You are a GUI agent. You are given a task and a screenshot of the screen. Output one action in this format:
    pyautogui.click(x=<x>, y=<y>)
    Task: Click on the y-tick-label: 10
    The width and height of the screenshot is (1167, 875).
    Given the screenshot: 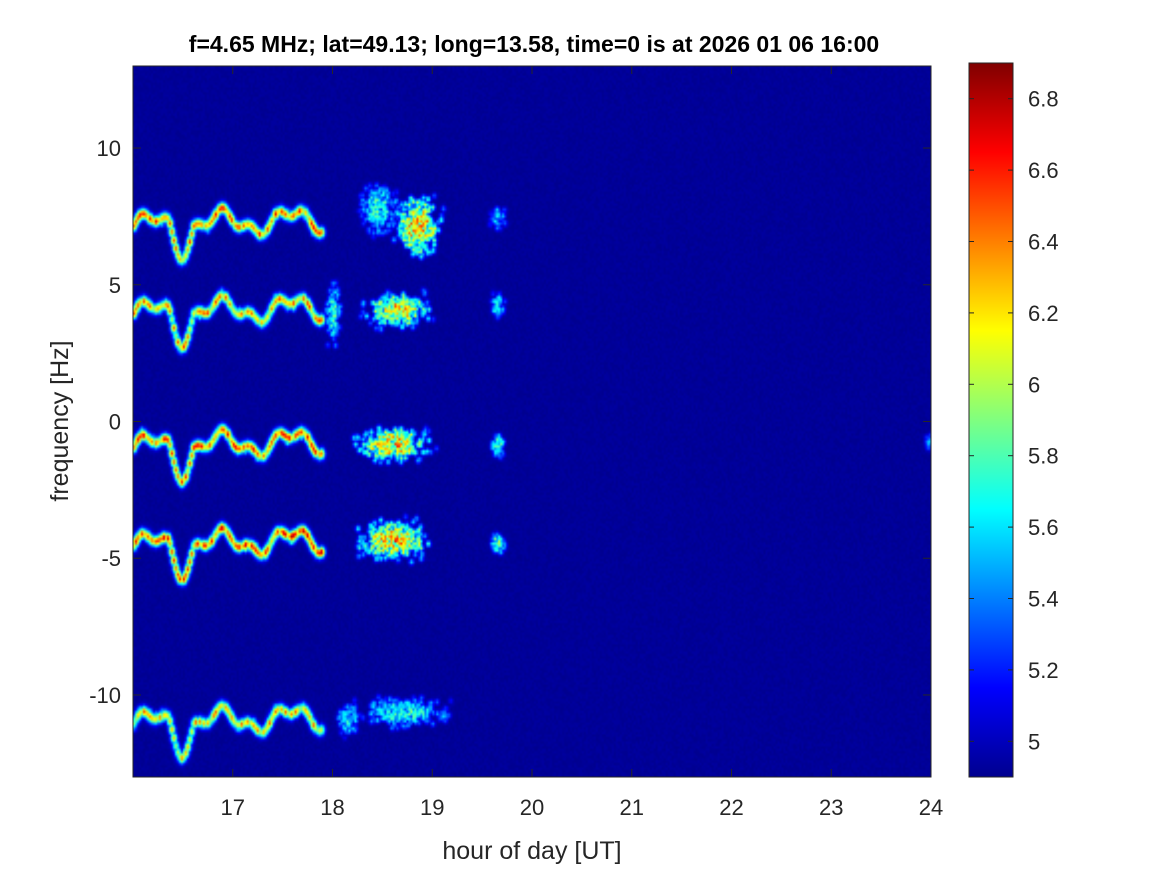 What is the action you would take?
    pyautogui.click(x=109, y=148)
    